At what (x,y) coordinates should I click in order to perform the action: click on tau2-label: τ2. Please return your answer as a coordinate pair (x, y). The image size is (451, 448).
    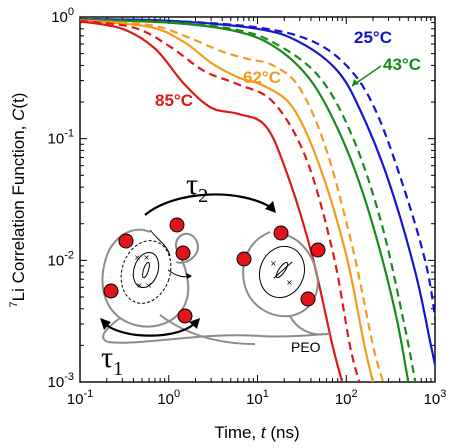
    Looking at the image, I should click on (197, 187).